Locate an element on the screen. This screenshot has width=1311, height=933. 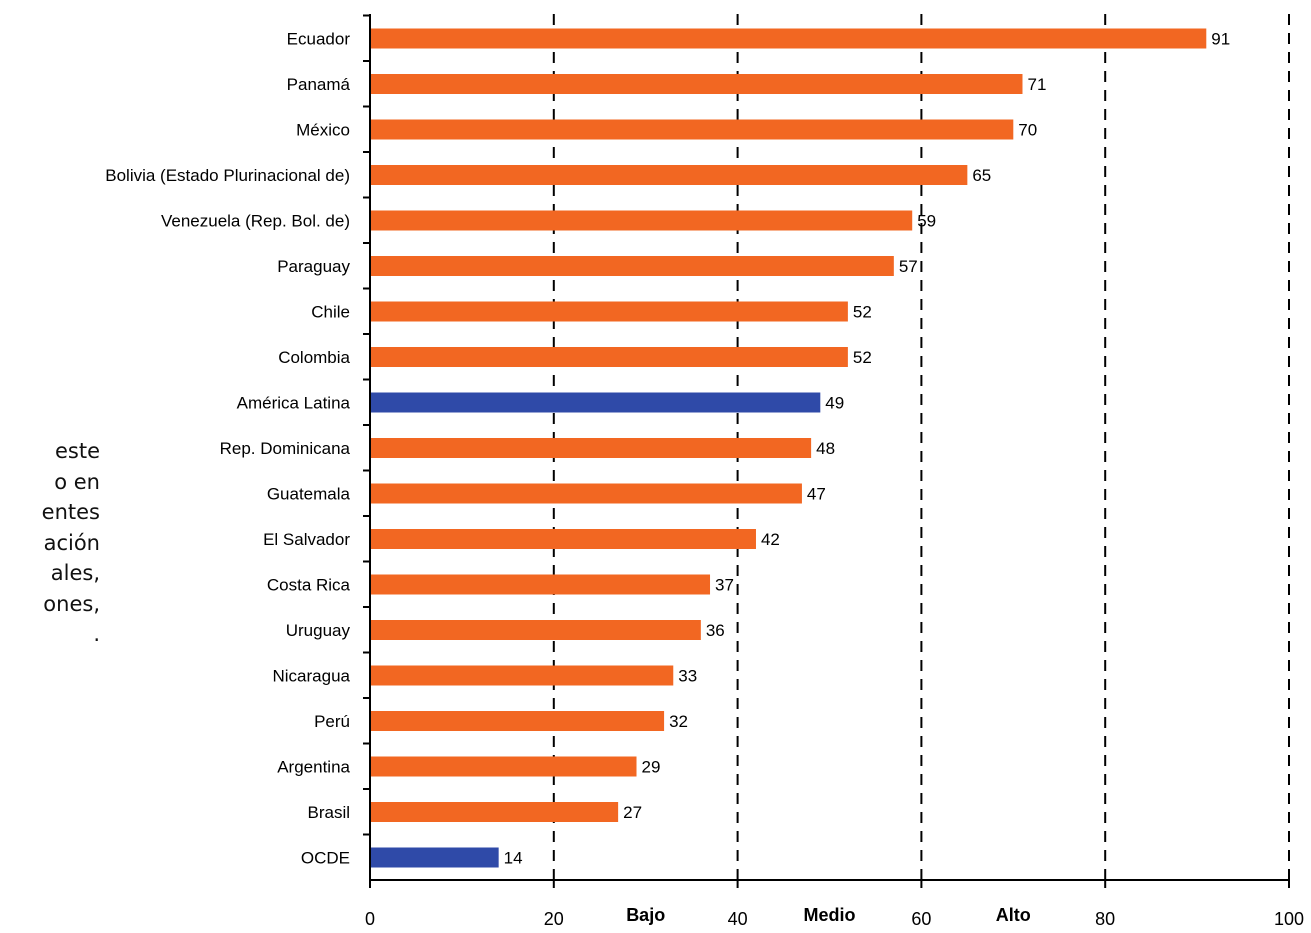
category-label: América Latina is located at coordinates (294, 403).